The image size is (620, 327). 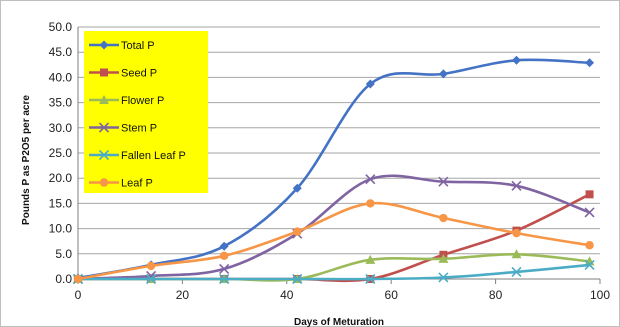 What do you see at coordinates (26, 160) in the screenshot?
I see `y-axis-title: Pounds P as P2O5 per acre` at bounding box center [26, 160].